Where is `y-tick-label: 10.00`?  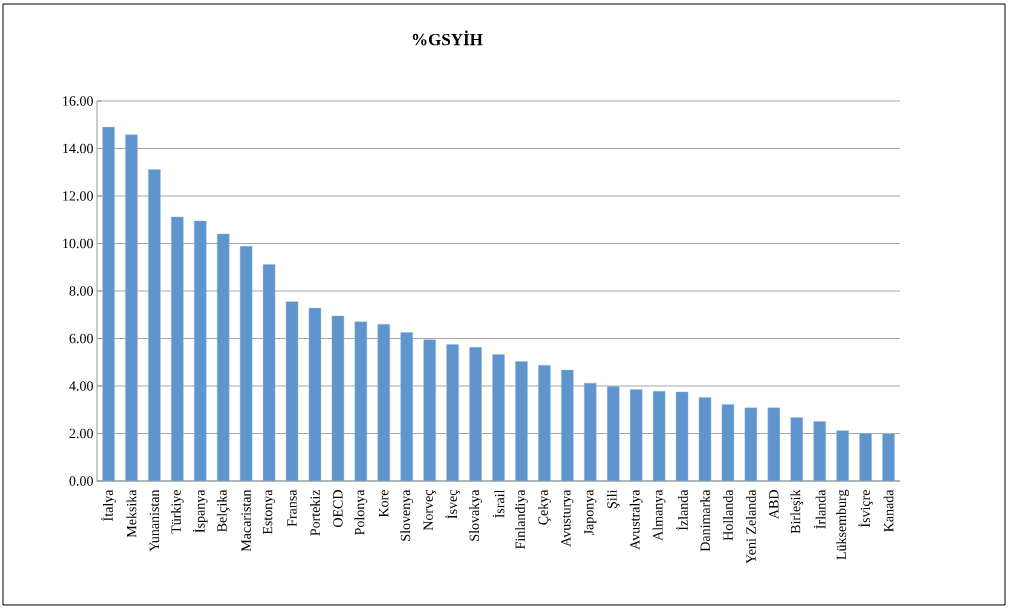 y-tick-label: 10.00 is located at coordinates (78, 243).